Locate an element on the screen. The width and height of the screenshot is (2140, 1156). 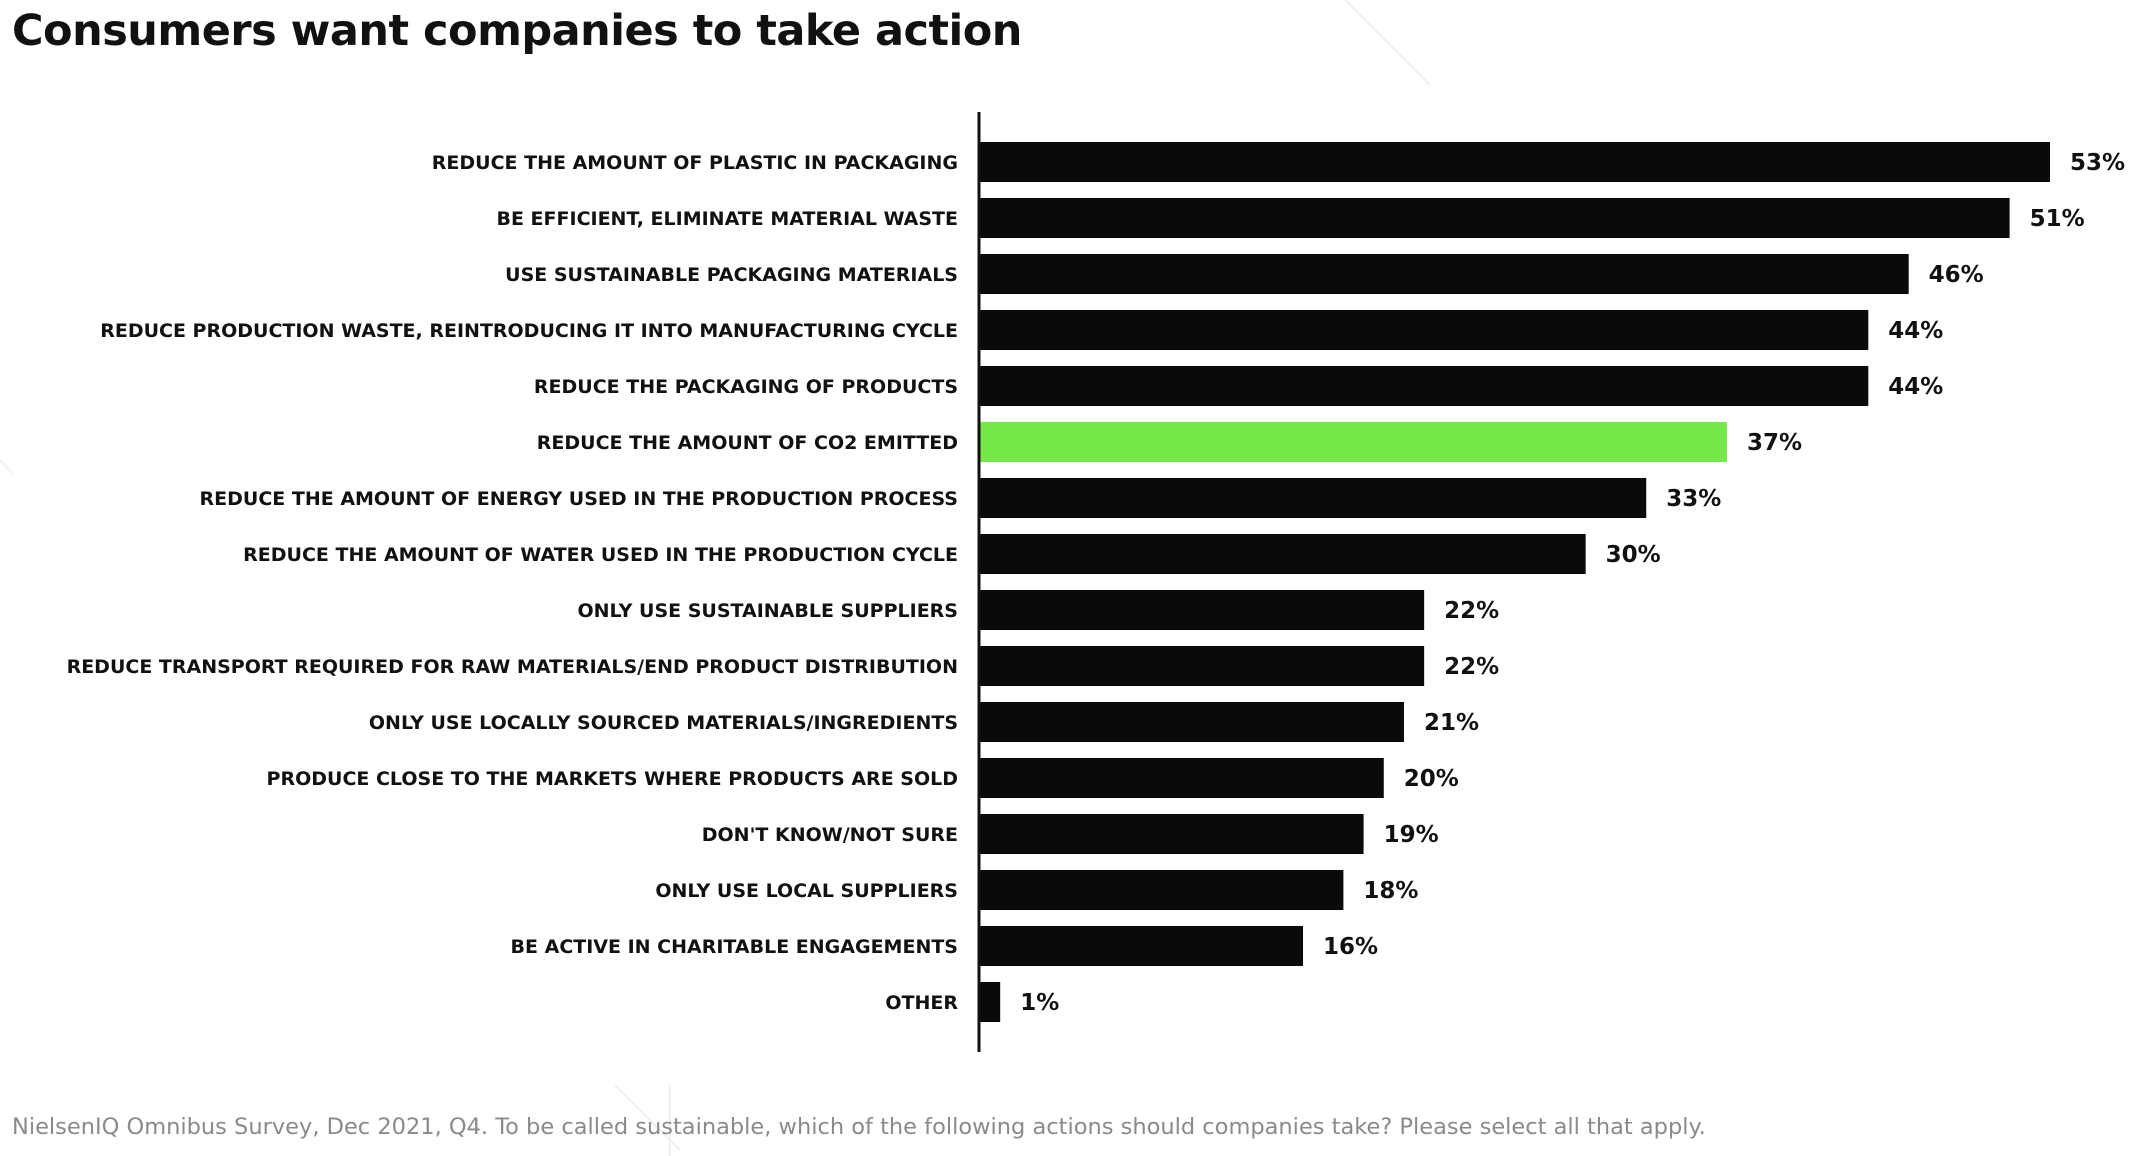
value-label-8: 30% is located at coordinates (1633, 555).